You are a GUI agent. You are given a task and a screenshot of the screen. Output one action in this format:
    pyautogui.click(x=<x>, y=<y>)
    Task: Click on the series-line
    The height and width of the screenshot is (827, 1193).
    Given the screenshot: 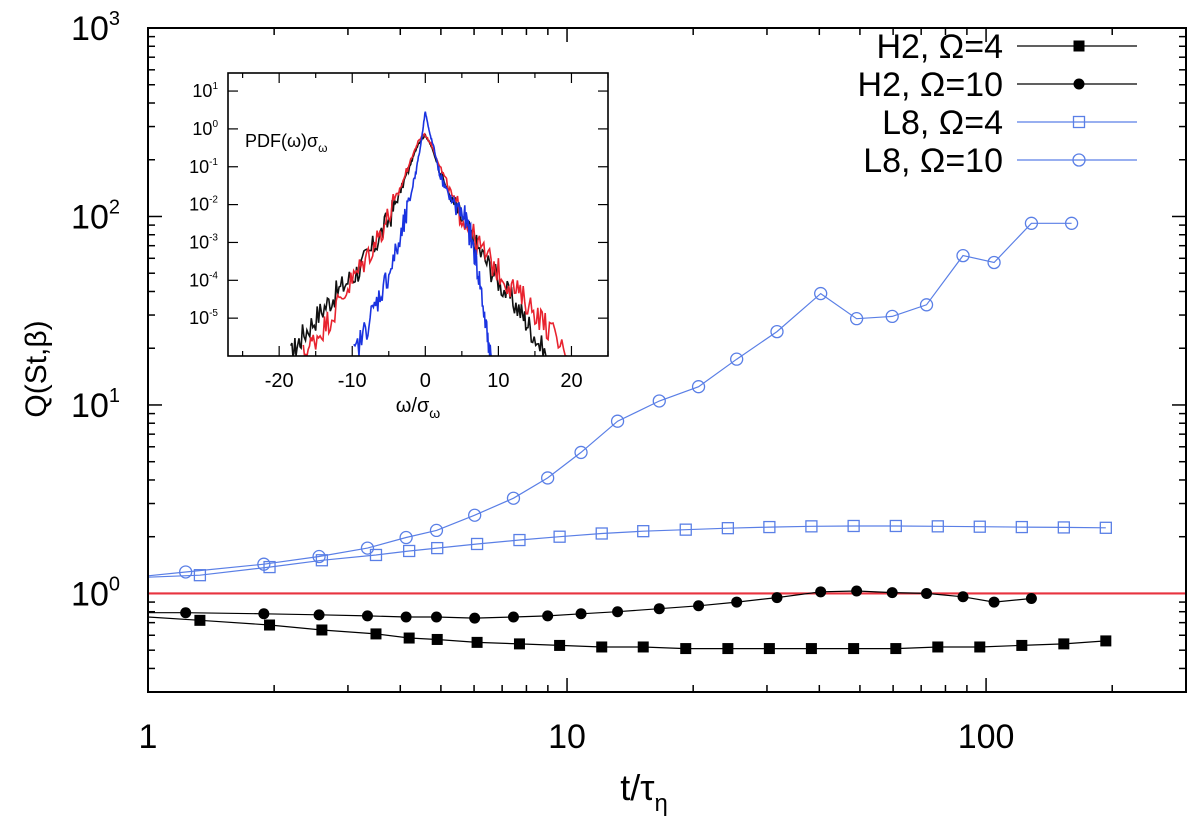 What is the action you would take?
    pyautogui.click(x=627, y=551)
    